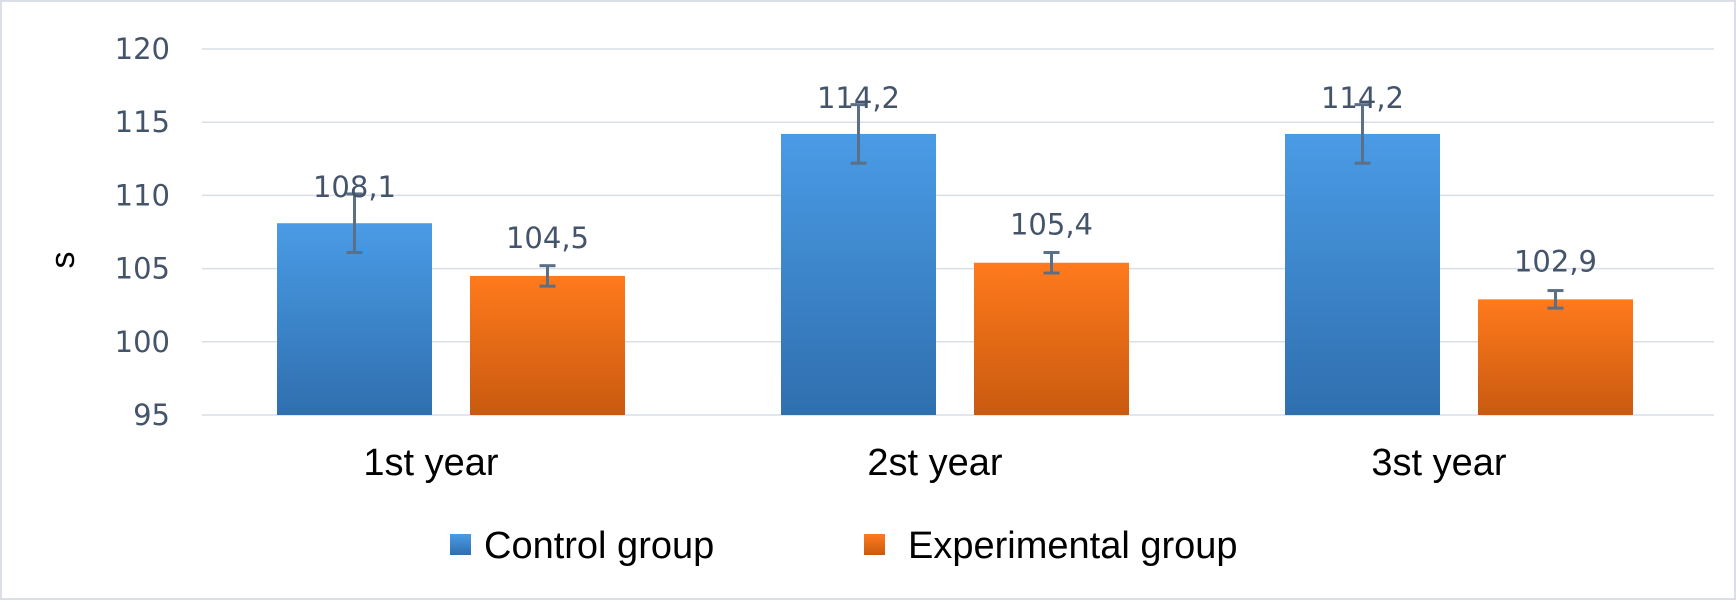 The width and height of the screenshot is (1736, 602). I want to click on legend-item-control: Control group, so click(582, 546).